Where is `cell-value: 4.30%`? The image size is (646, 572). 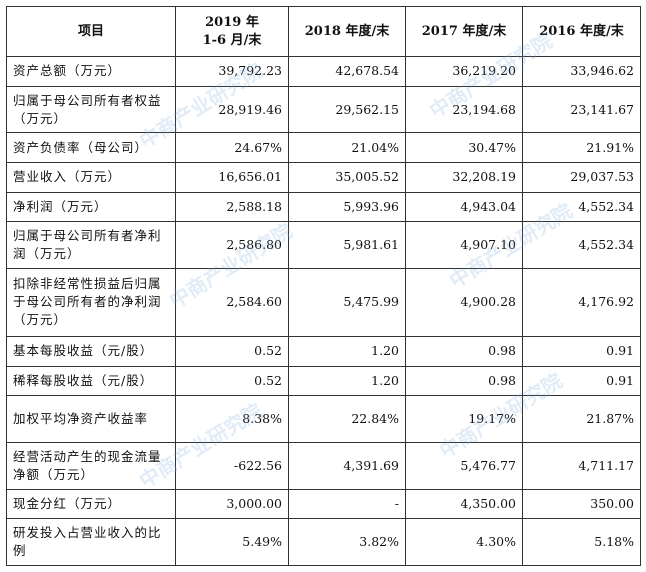 cell-value: 4.30% is located at coordinates (464, 542).